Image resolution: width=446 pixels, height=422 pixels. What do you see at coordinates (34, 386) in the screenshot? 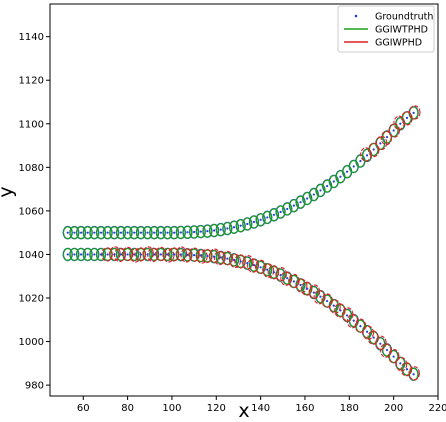
I see `y-tick-label: 980` at bounding box center [34, 386].